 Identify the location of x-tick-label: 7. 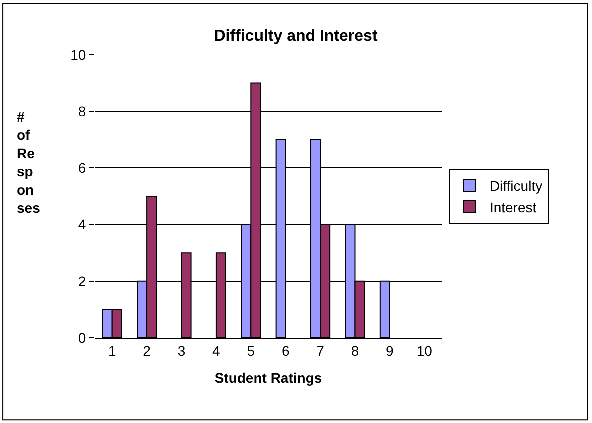
(320, 350).